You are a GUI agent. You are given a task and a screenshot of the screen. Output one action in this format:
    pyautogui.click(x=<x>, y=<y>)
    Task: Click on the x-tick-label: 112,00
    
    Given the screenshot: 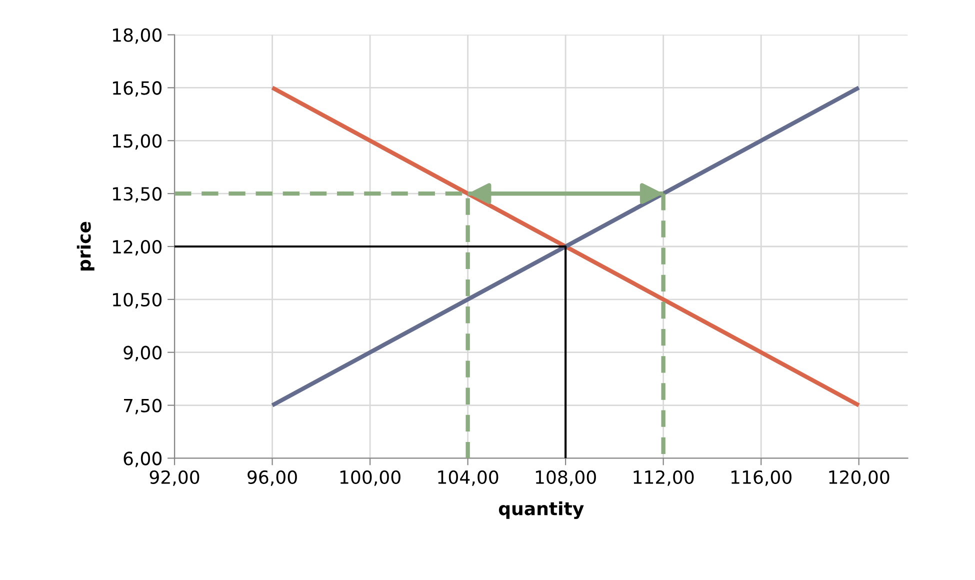 What is the action you would take?
    pyautogui.click(x=664, y=478)
    